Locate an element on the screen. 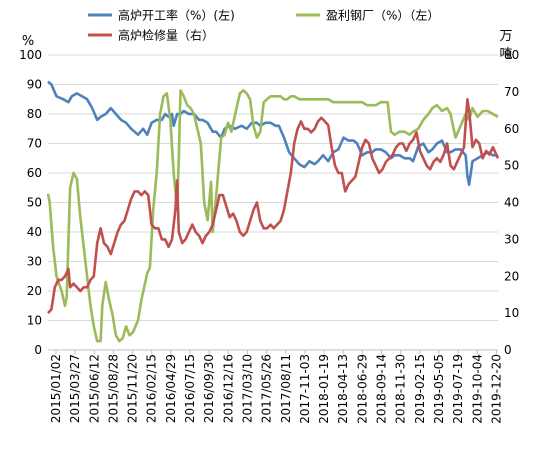 Image resolution: width=550 pixels, height=450 pixels. x-tick-label: 2016/12/16 is located at coordinates (228, 388).